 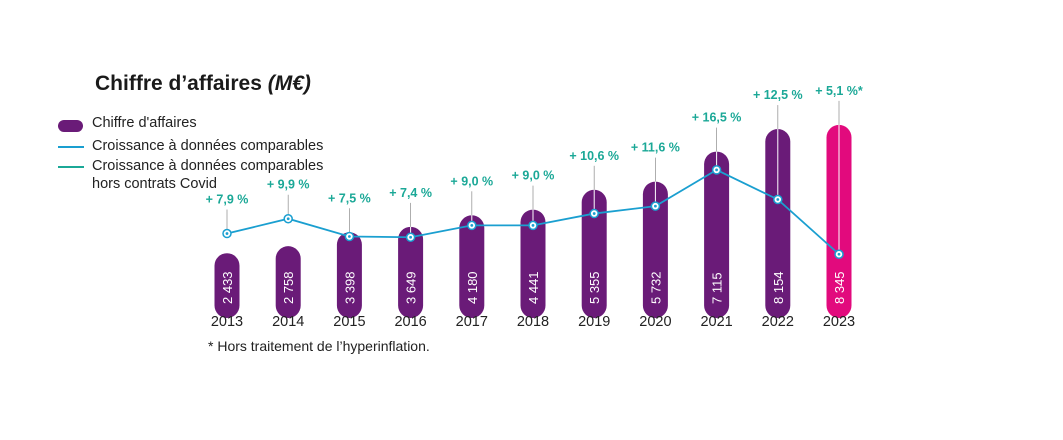 I want to click on bar-value-label: 5 355, so click(x=594, y=287).